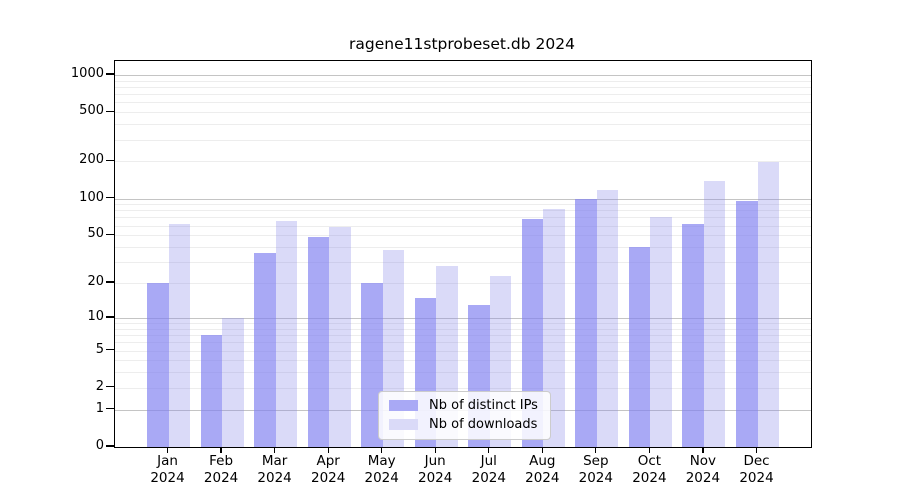 The height and width of the screenshot is (500, 900). What do you see at coordinates (167, 450) in the screenshot?
I see `x-tick-mark-jan` at bounding box center [167, 450].